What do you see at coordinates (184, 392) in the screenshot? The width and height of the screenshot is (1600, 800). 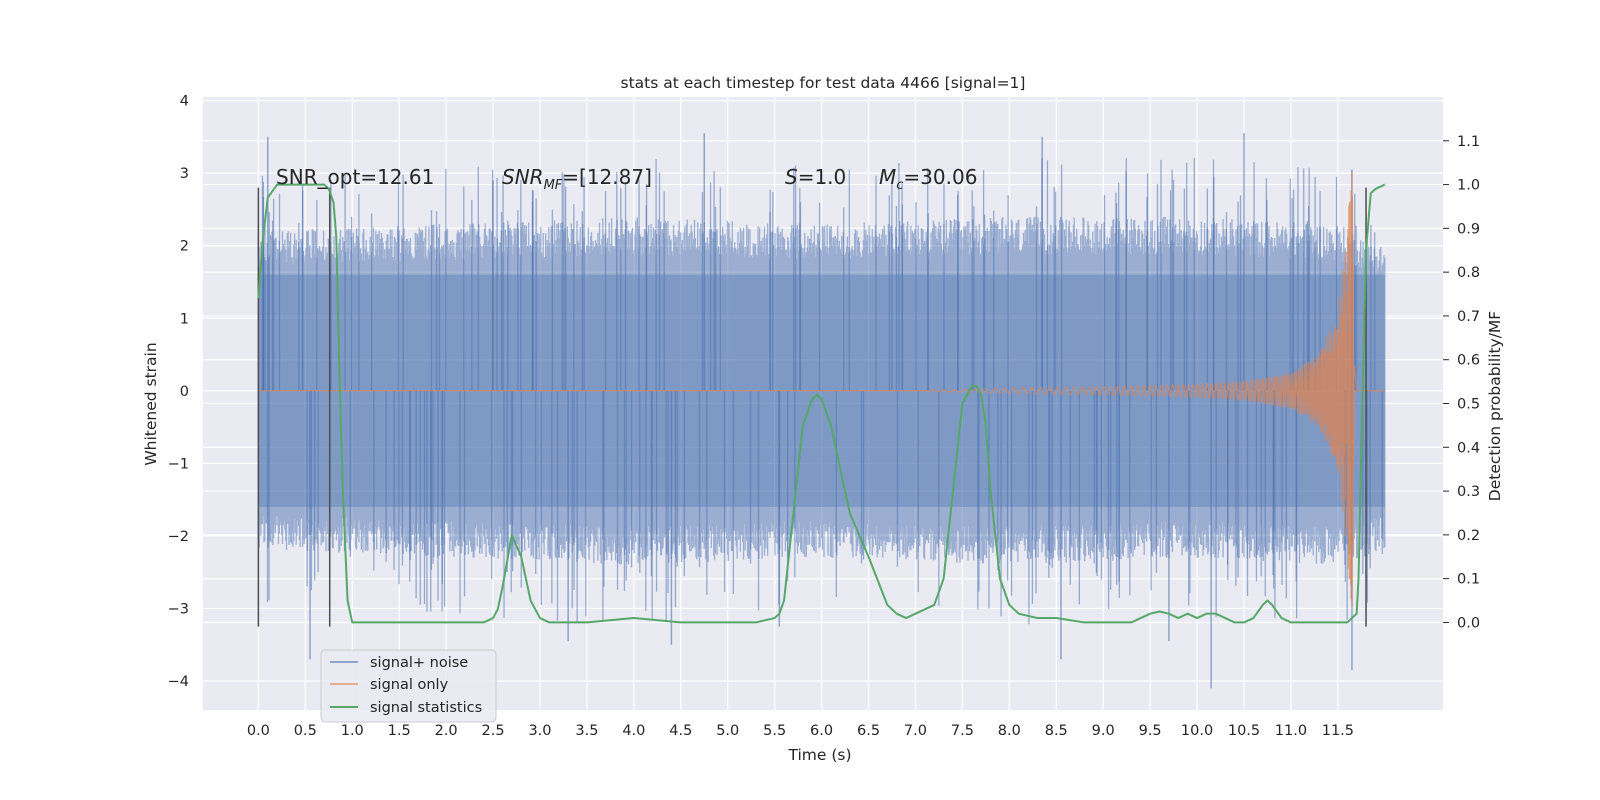 I see `y-tick-label: 0` at bounding box center [184, 392].